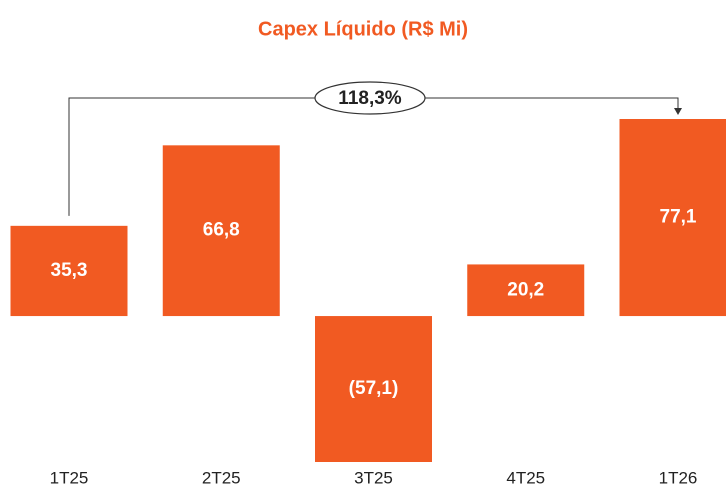 The image size is (726, 496). I want to click on value-label: 35,3, so click(69, 270).